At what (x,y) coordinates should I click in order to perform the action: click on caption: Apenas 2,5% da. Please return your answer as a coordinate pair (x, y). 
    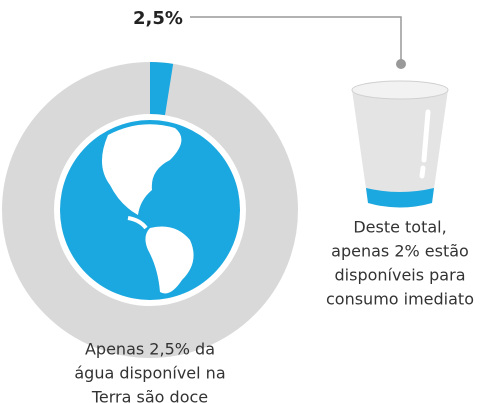
    Looking at the image, I should click on (150, 349).